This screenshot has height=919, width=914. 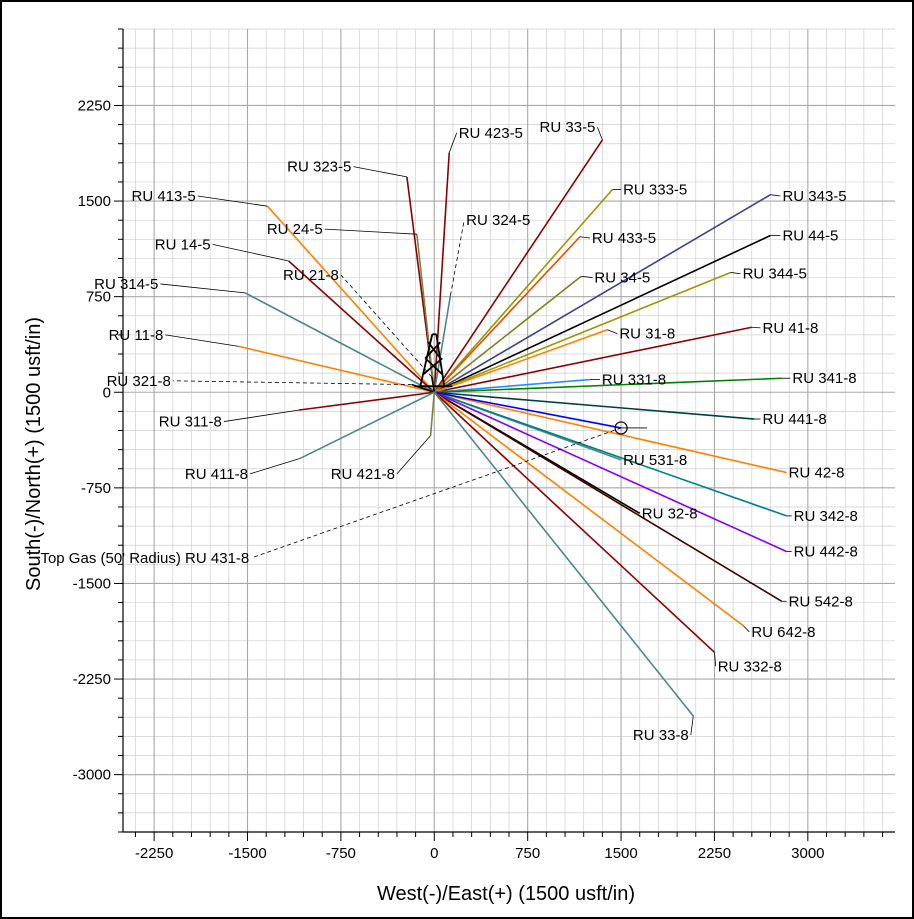 What do you see at coordinates (750, 666) in the screenshot?
I see `series-label: RU 332-8` at bounding box center [750, 666].